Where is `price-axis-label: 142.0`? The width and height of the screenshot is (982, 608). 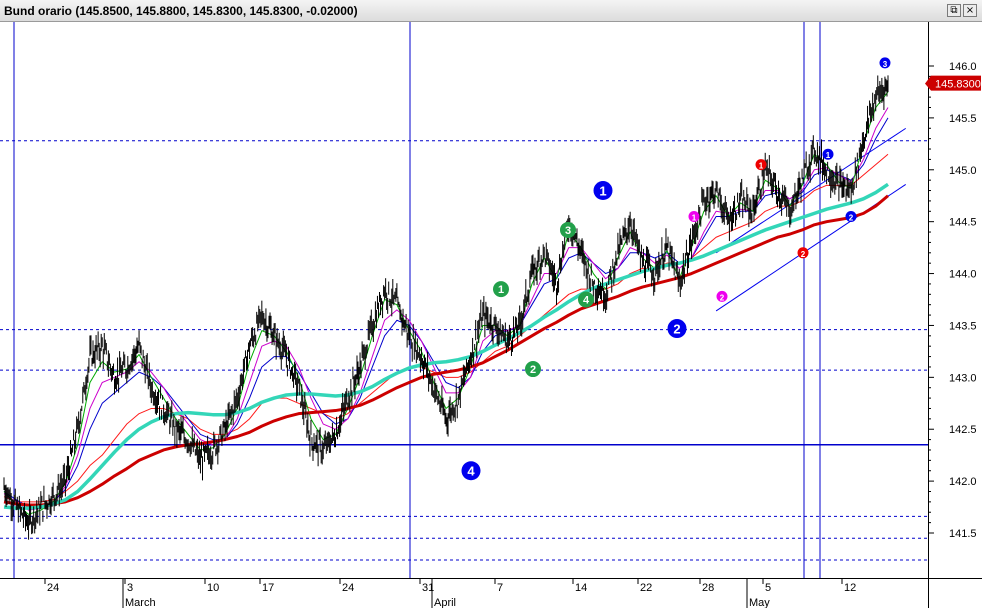 price-axis-label: 142.0 is located at coordinates (963, 482).